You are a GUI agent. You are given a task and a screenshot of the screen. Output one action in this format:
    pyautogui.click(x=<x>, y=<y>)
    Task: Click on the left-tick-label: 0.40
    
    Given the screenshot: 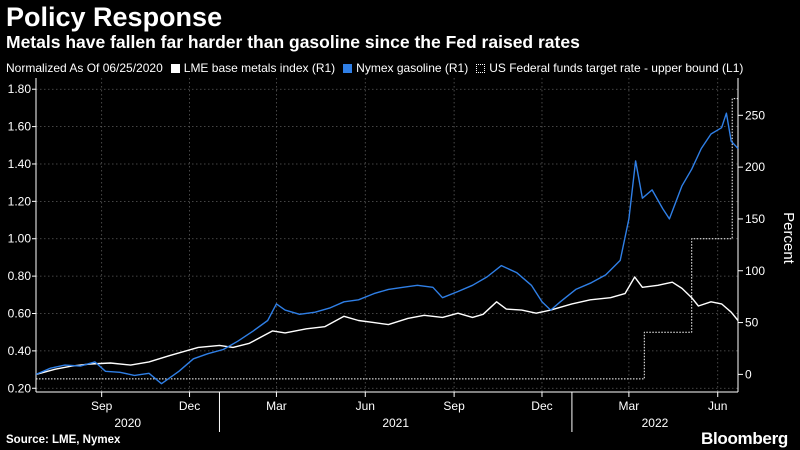 What is the action you would take?
    pyautogui.click(x=20, y=351)
    